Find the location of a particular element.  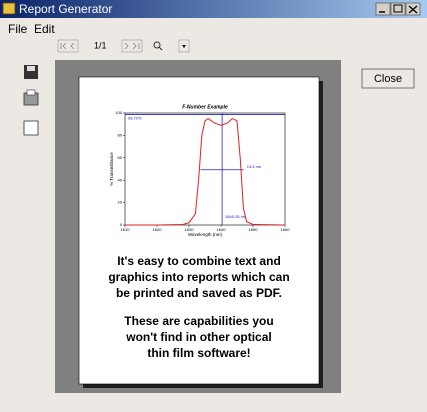

report-text-line: It's easy to combine text and is located at coordinates (199, 261).